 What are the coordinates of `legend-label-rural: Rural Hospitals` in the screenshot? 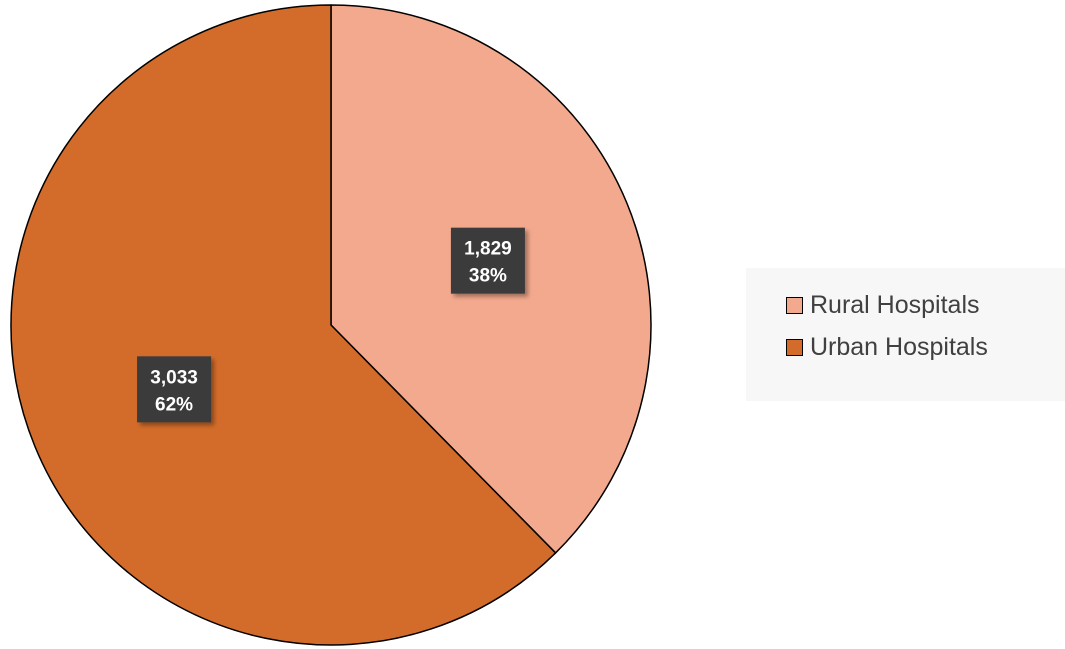 It's located at (895, 304).